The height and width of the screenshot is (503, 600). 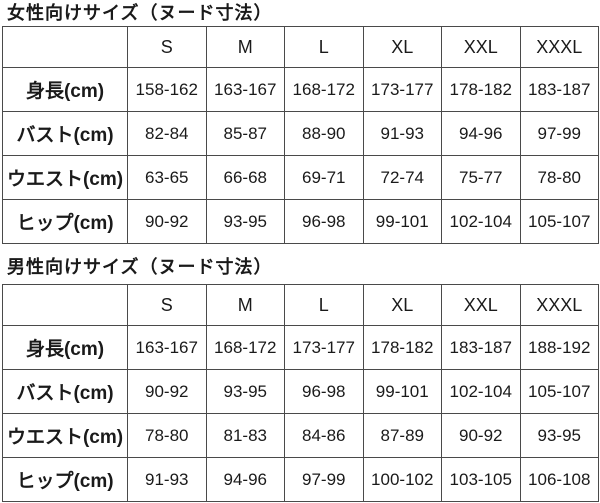 I want to click on size-value-cell: 188-192, so click(x=559, y=347).